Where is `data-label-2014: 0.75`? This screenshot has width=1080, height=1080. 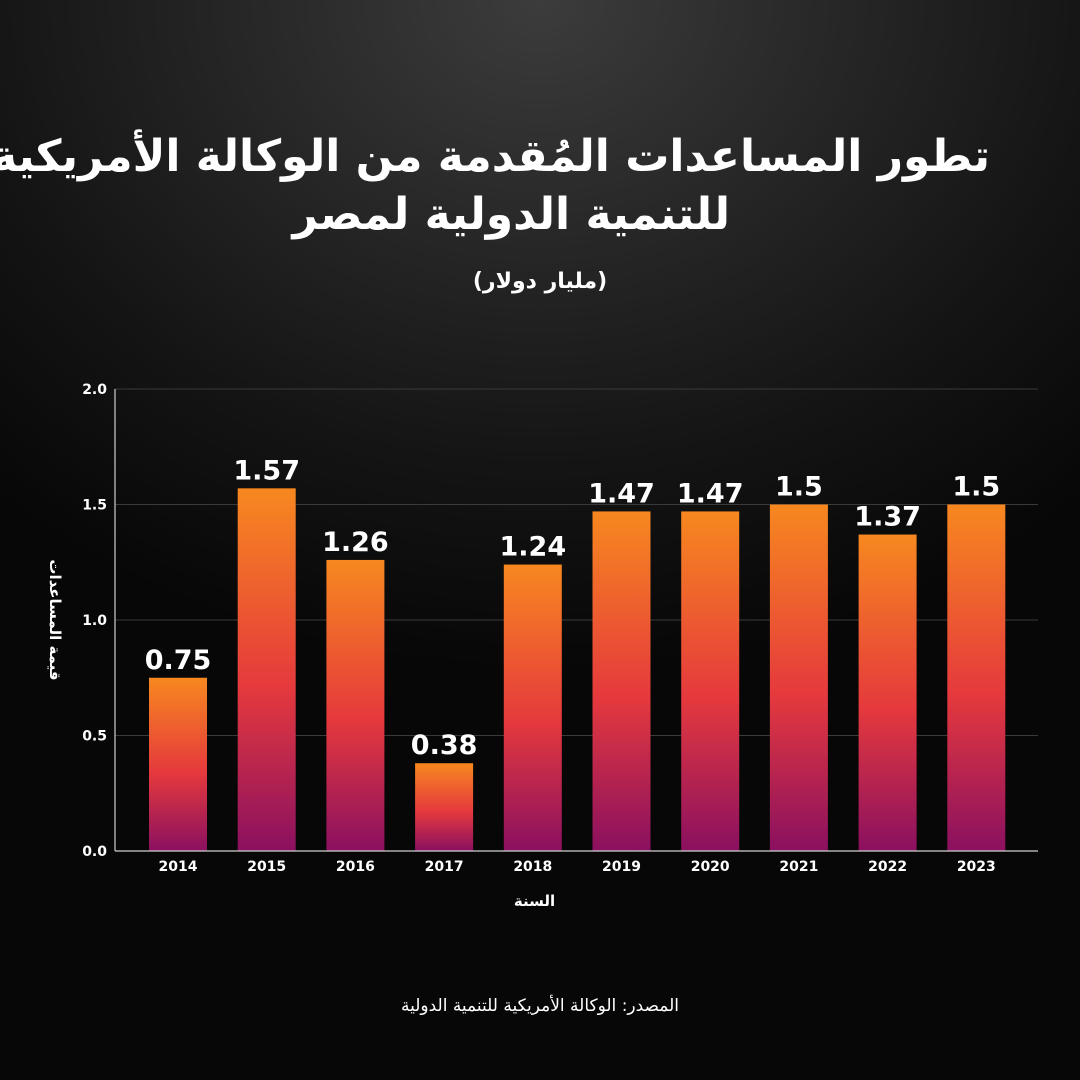
data-label-2014: 0.75 is located at coordinates (178, 660).